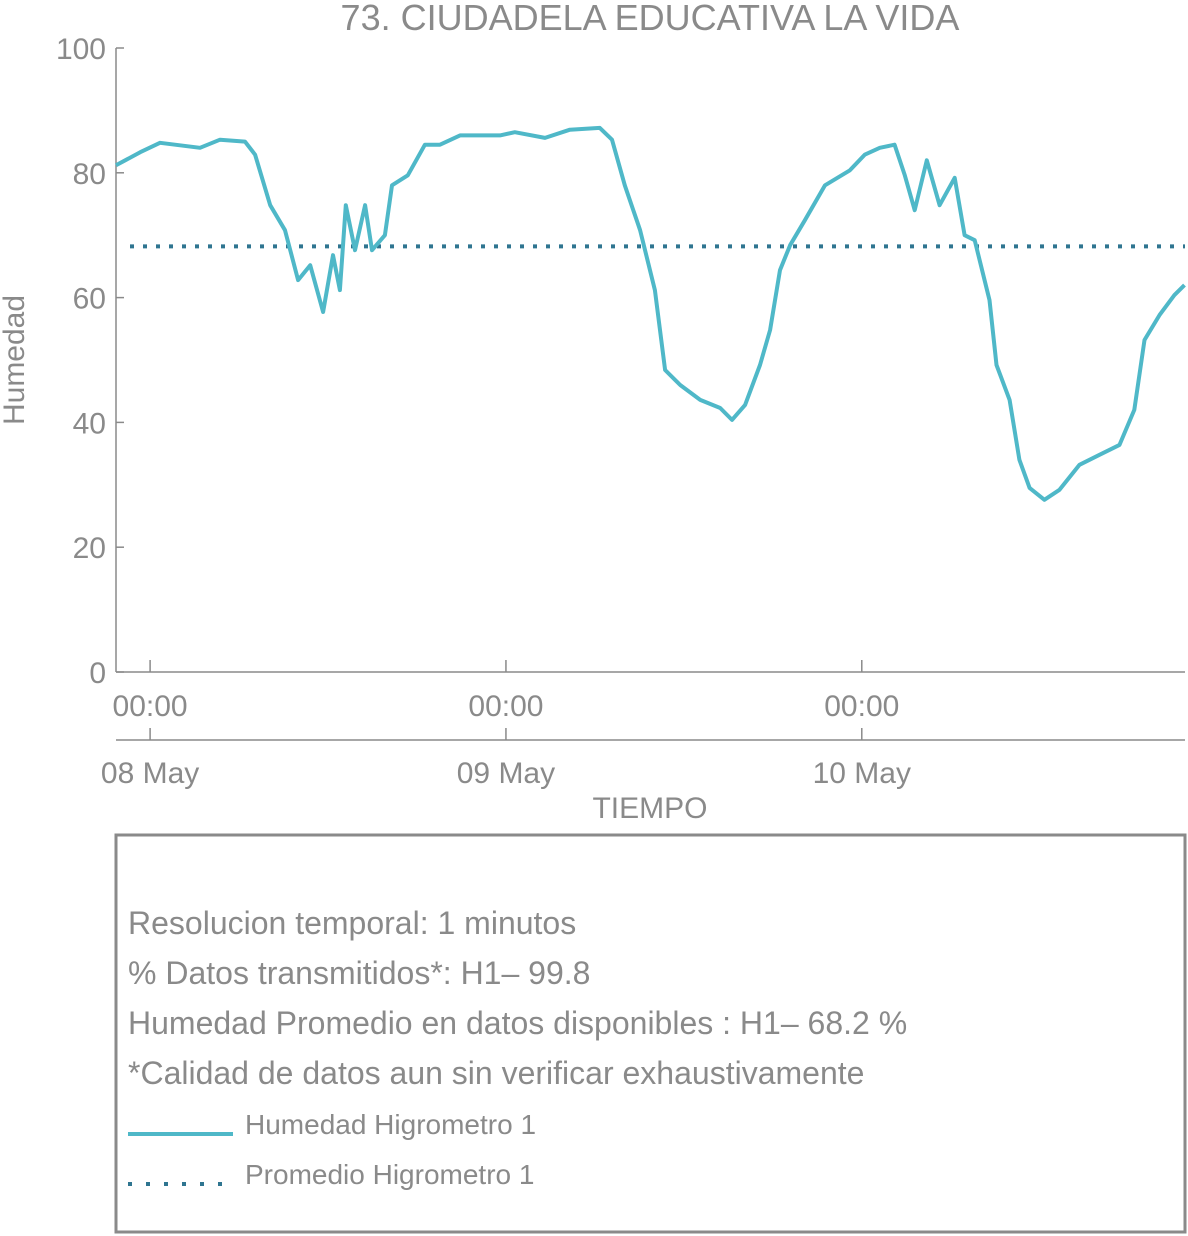 This screenshot has width=1188, height=1236. What do you see at coordinates (89, 174) in the screenshot?
I see `y-tick-label: 80` at bounding box center [89, 174].